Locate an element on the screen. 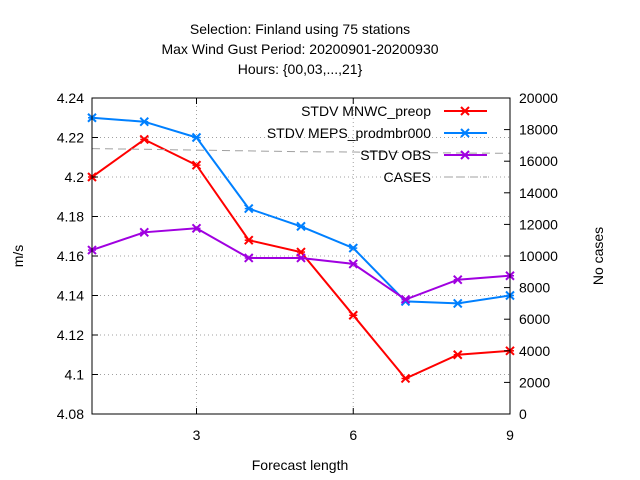 The height and width of the screenshot is (480, 640). y2-tick-label: 8000 is located at coordinates (534, 288).